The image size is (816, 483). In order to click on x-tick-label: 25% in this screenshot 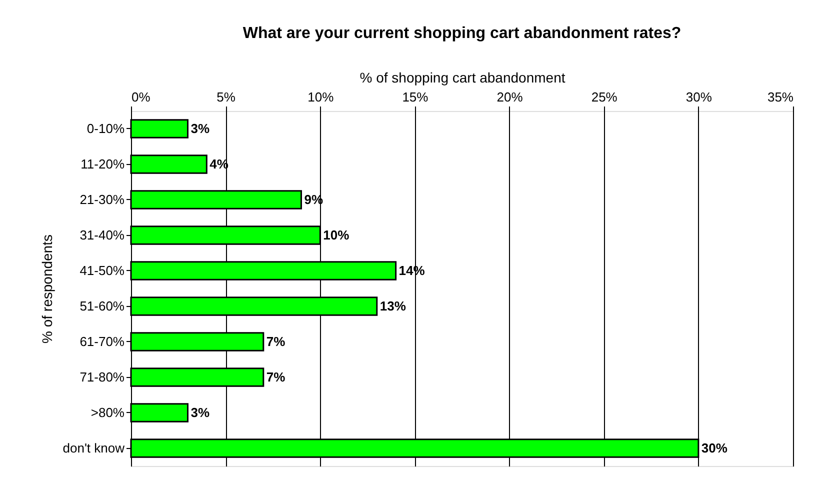, I will do `click(604, 97)`.